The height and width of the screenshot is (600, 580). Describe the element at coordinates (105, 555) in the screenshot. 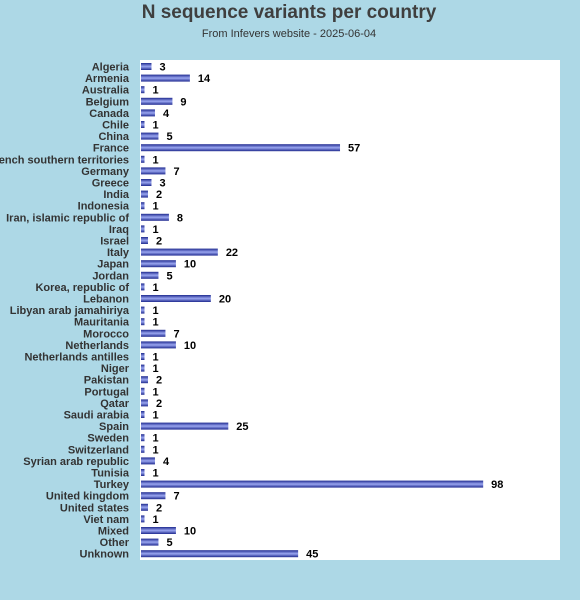

I see `category-label: Unknown` at that location.